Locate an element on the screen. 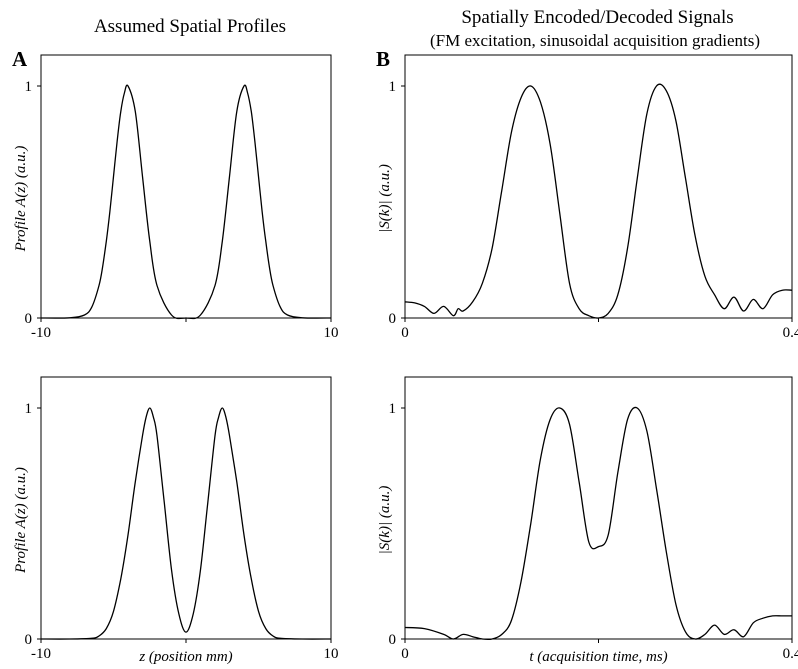 The height and width of the screenshot is (669, 798). plot-frame-a-bottom is located at coordinates (186, 508).